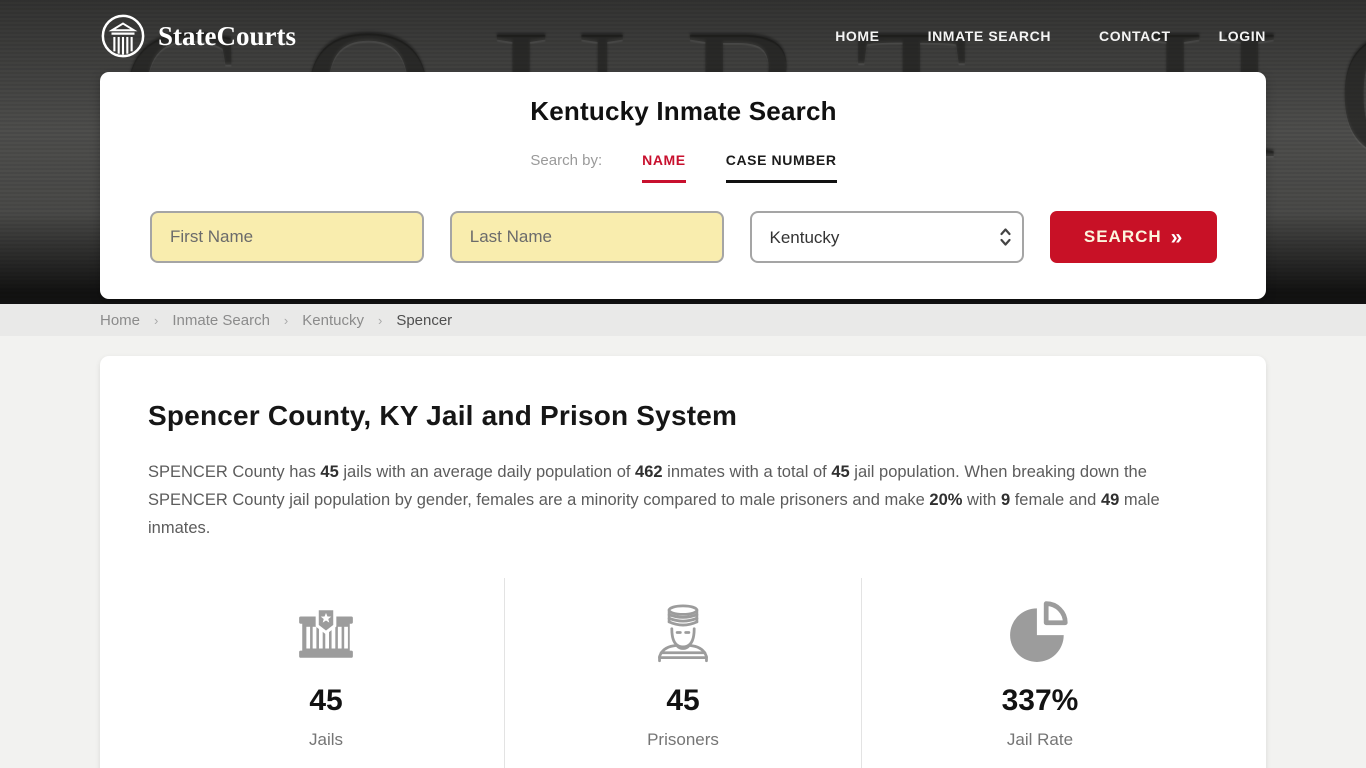 The width and height of the screenshot is (1366, 768). Describe the element at coordinates (1122, 236) in the screenshot. I see `search-button-label: SEARCH` at that location.